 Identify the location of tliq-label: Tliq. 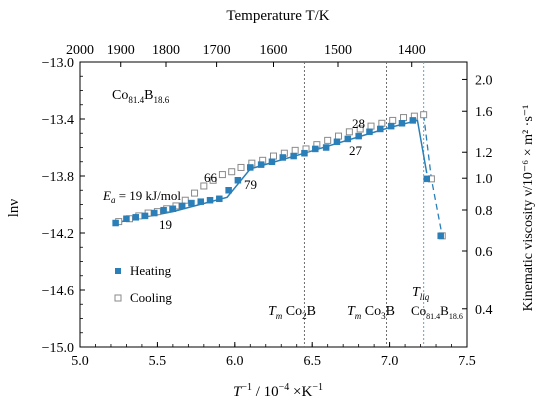
(421, 293).